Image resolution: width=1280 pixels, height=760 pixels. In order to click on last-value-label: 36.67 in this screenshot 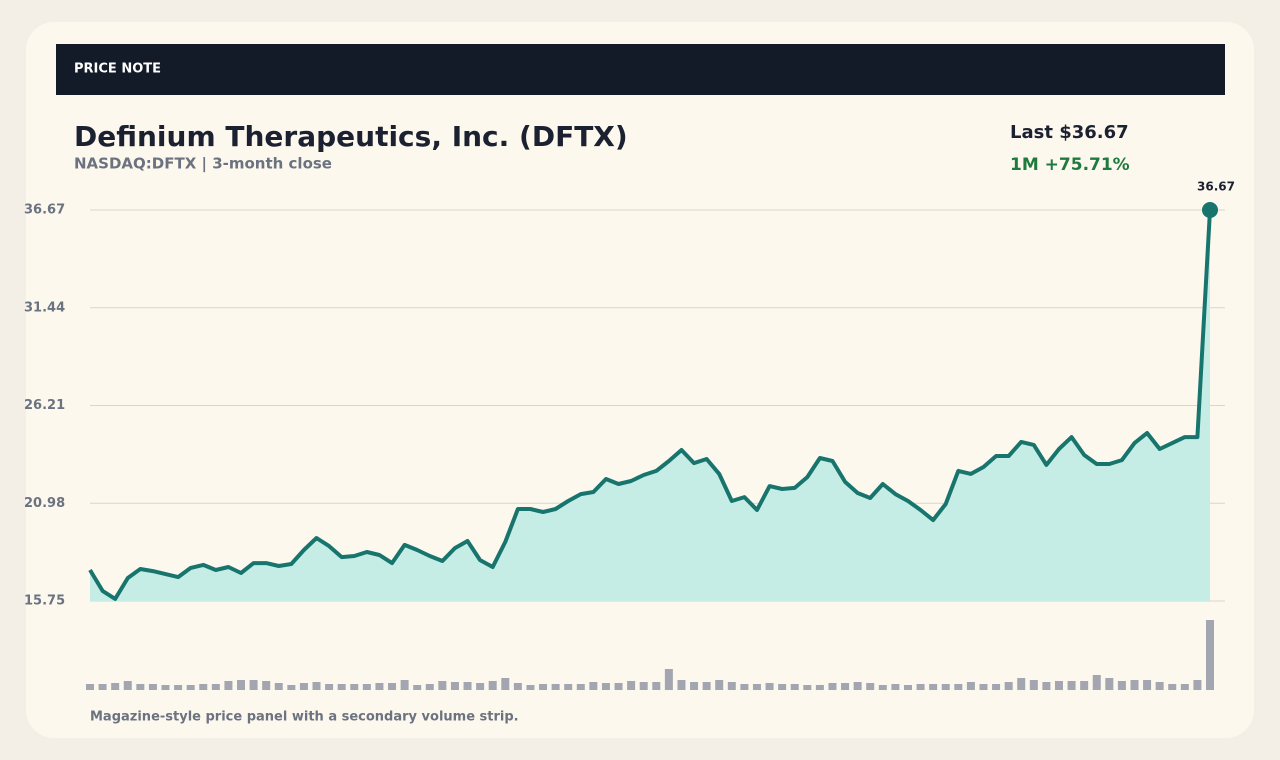, I will do `click(1216, 187)`.